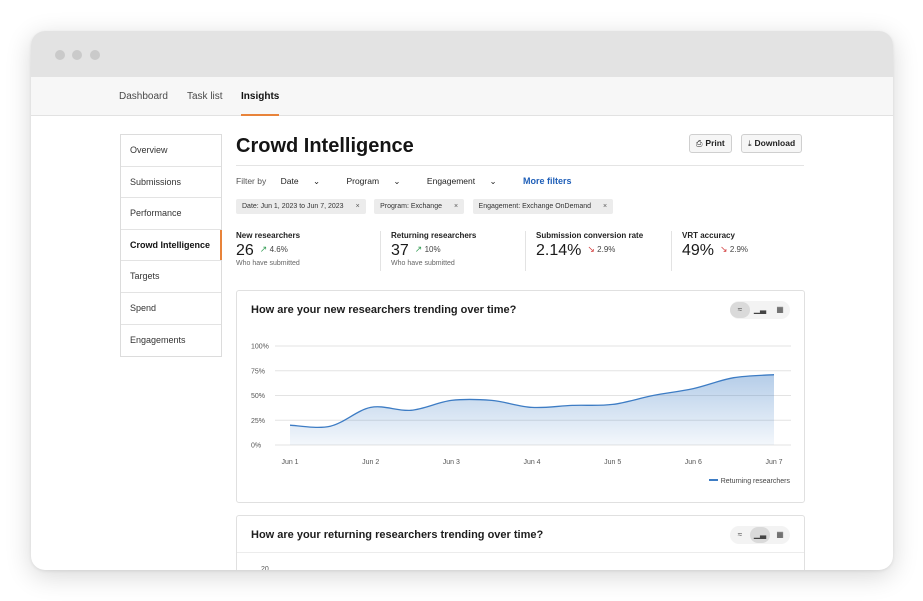 Image resolution: width=923 pixels, height=601 pixels. I want to click on x-tick-label: Jun 4, so click(531, 462).